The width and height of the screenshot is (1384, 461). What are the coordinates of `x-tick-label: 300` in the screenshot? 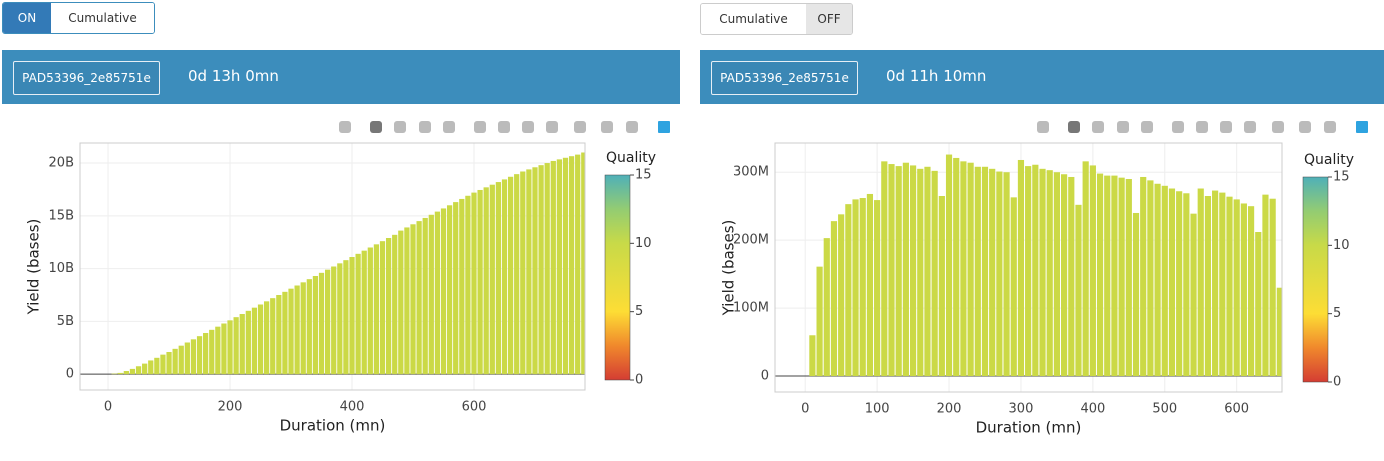 It's located at (1021, 409).